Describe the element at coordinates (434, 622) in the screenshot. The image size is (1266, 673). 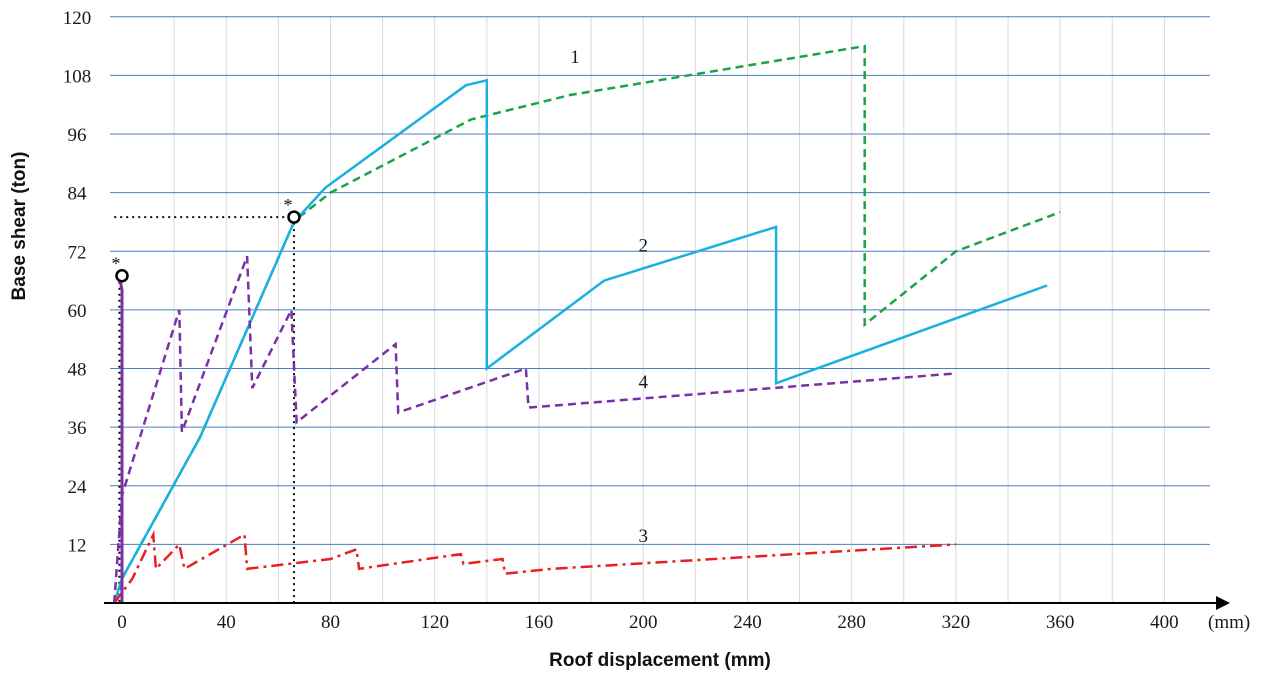
I see `x-tick-label: 120` at that location.